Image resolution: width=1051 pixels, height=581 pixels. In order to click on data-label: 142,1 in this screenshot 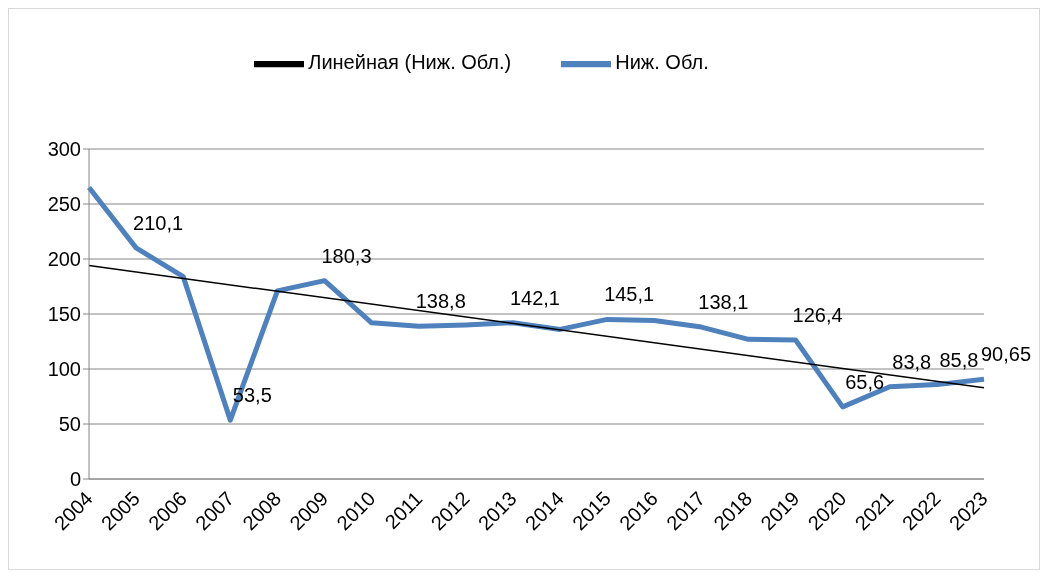, I will do `click(534, 297)`.